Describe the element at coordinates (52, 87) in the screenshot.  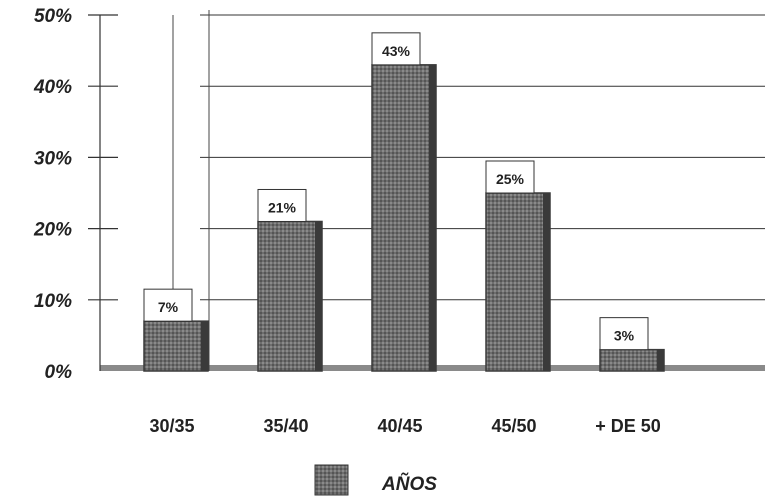
I see `y-tick-label: 40%` at that location.